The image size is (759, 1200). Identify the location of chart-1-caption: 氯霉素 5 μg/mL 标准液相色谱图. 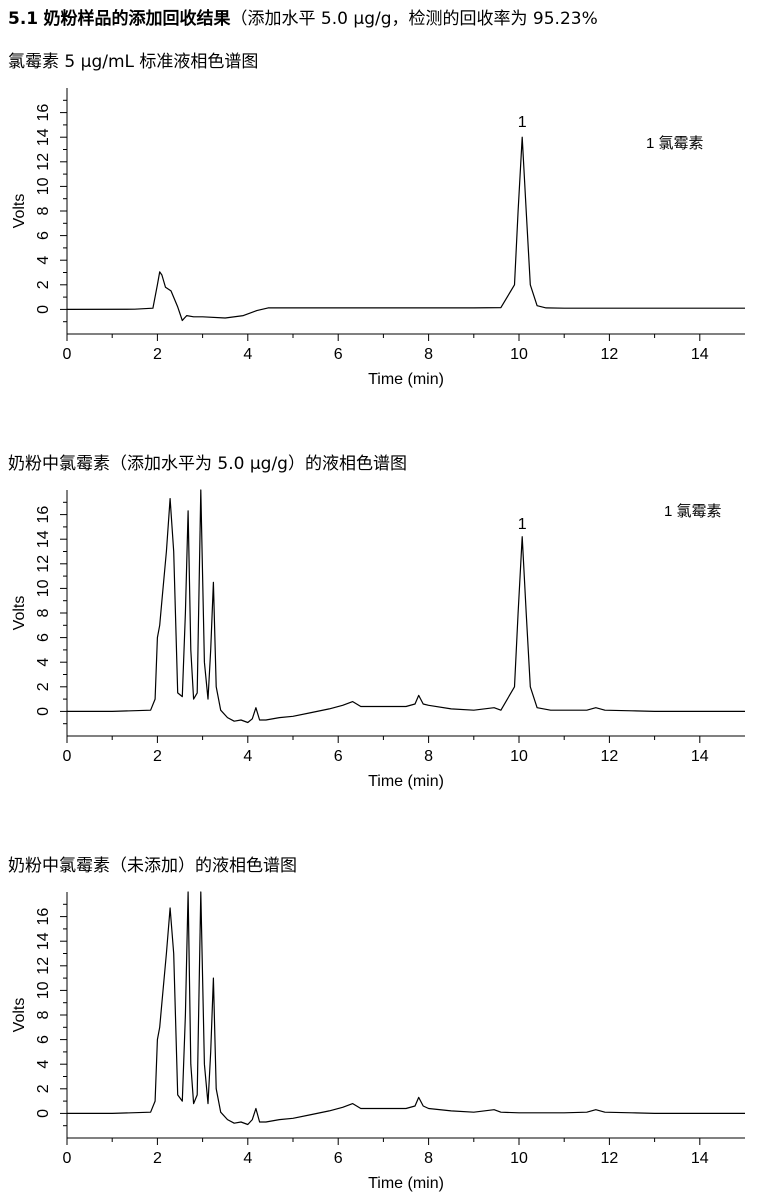
(133, 62).